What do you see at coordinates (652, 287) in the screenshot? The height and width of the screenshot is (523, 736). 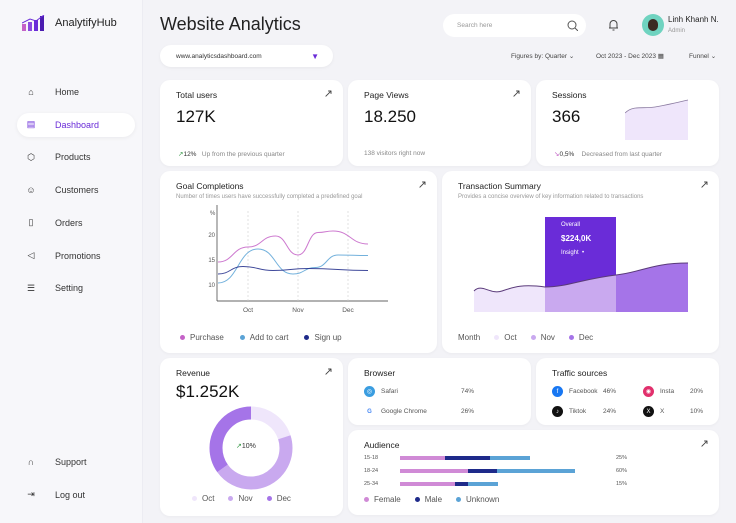 I see `area-dec` at bounding box center [652, 287].